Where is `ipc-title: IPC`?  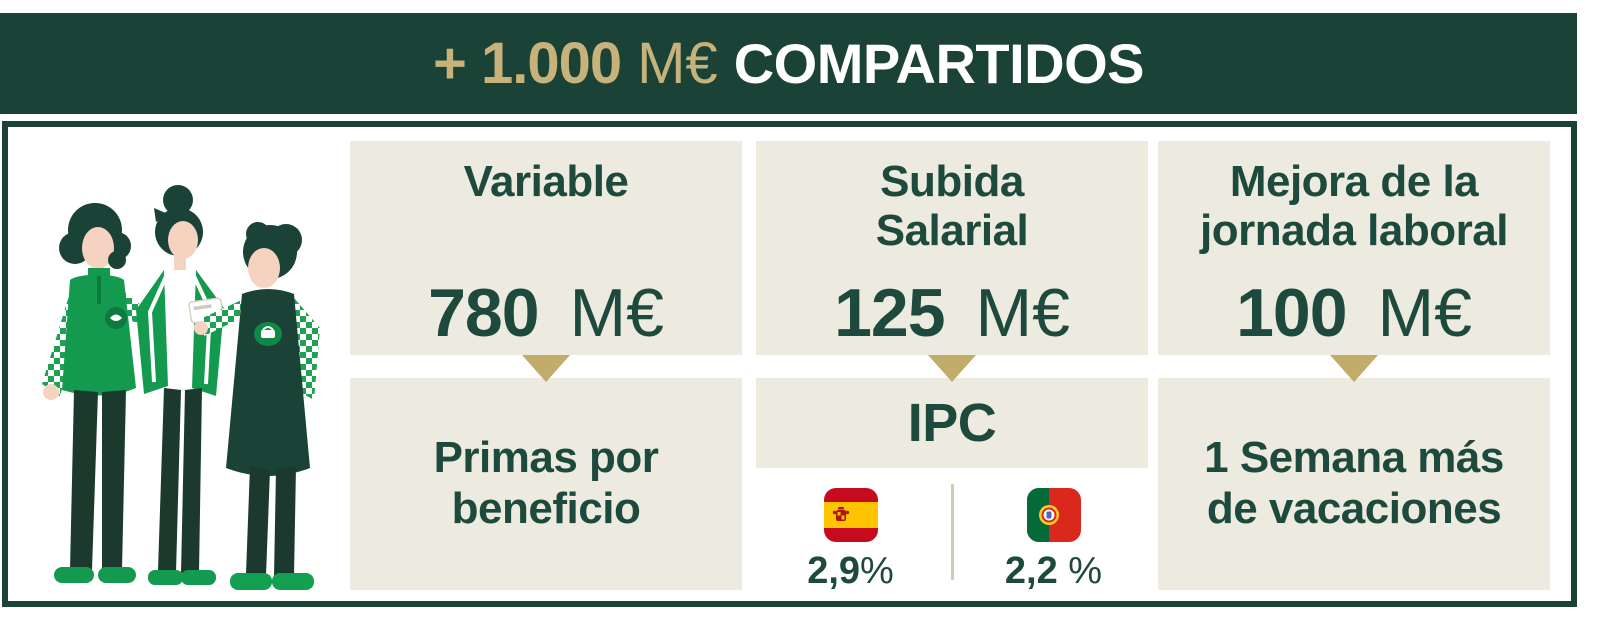
ipc-title: IPC is located at coordinates (952, 422).